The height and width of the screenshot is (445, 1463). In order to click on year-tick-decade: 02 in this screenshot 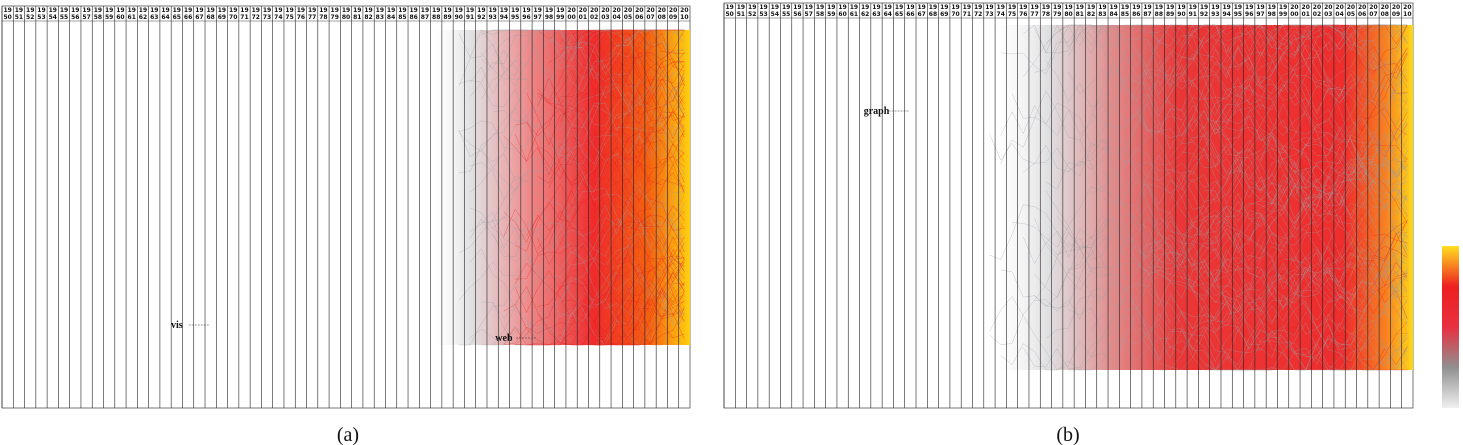, I will do `click(594, 17)`.